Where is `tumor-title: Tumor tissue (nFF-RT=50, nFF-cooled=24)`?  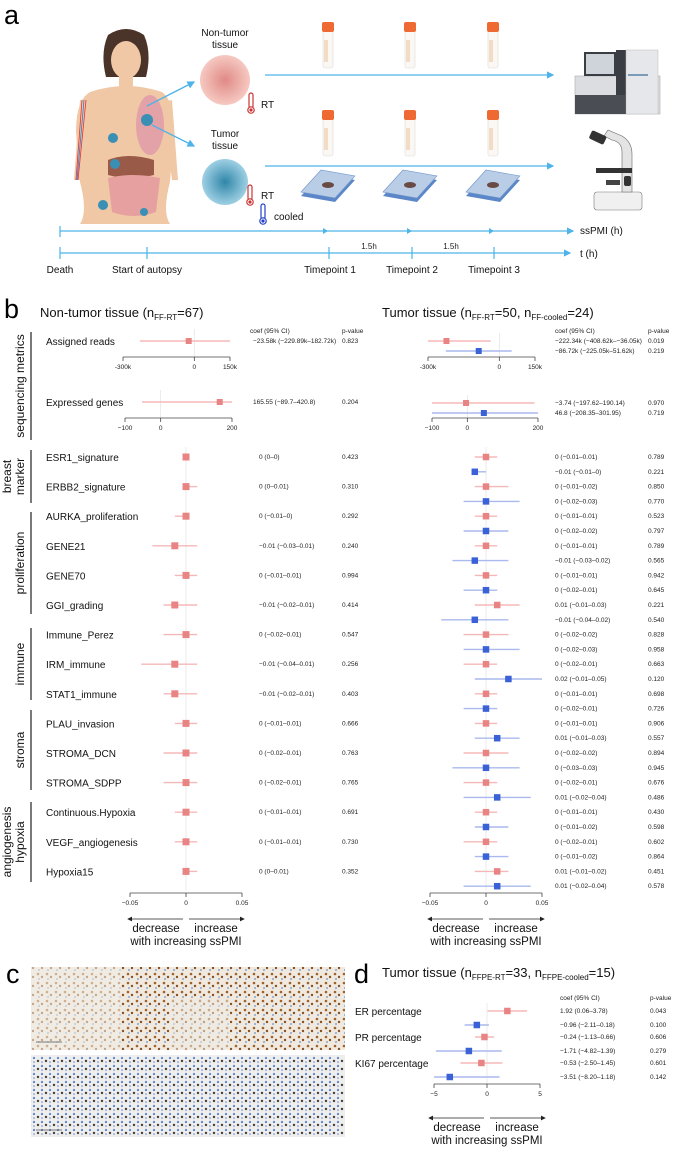 tumor-title: Tumor tissue (nFF-RT=50, nFF-cooled=24) is located at coordinates (488, 313).